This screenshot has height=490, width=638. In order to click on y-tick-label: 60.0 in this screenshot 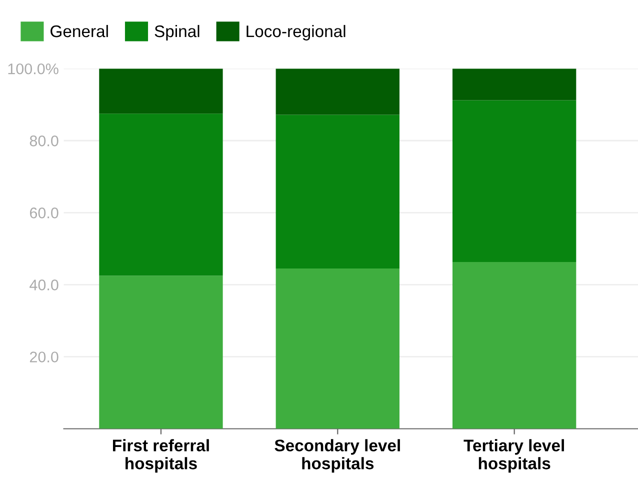, I will do `click(44, 213)`.